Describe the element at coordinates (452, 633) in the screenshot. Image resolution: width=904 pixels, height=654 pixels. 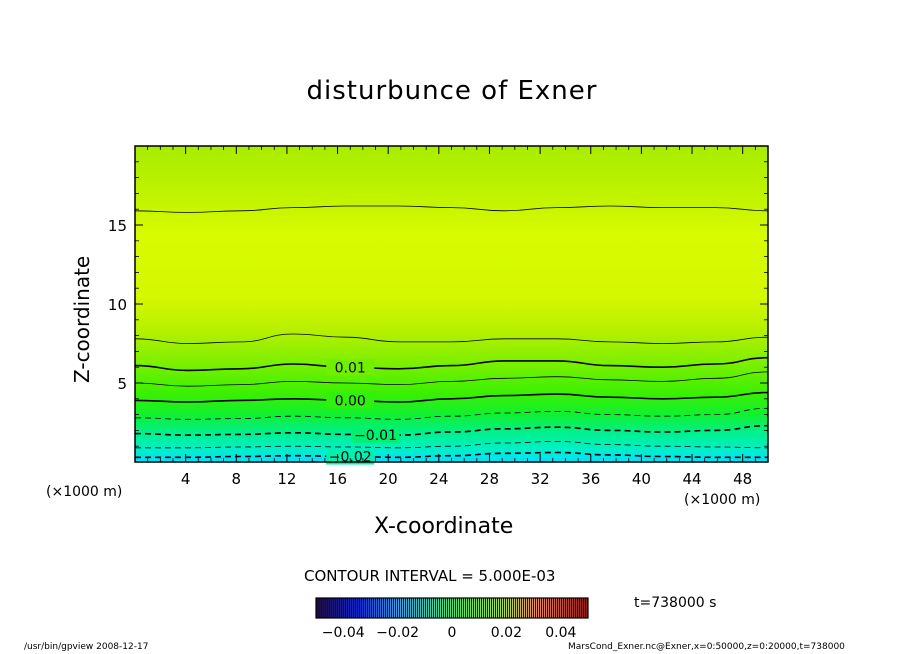
I see `colorbar-tick-label: 0` at that location.